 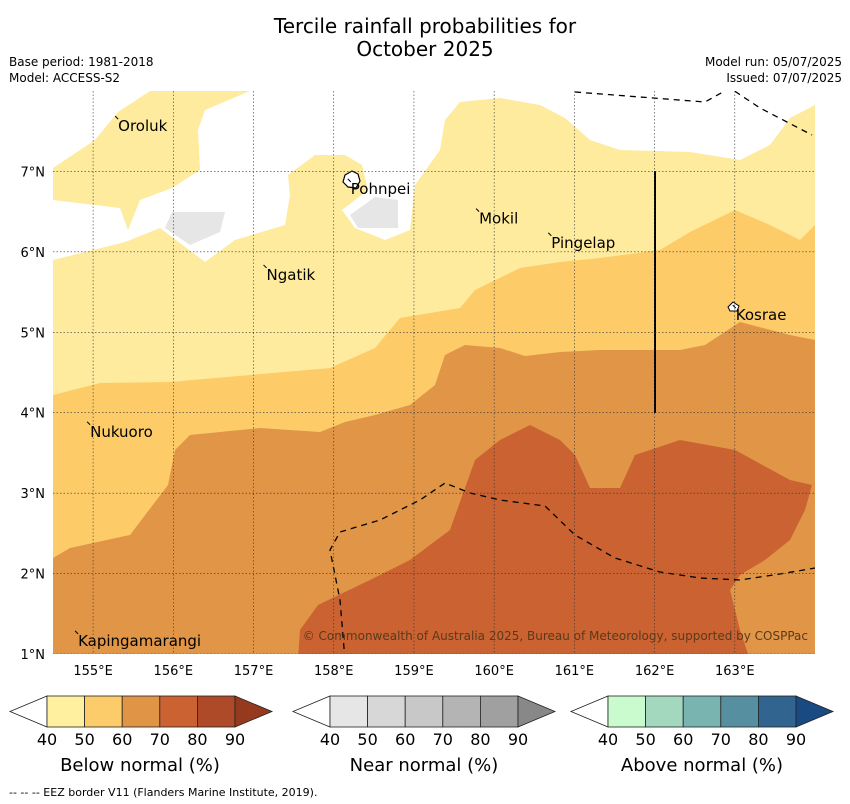 I want to click on place-label: Ngatik, so click(x=291, y=275).